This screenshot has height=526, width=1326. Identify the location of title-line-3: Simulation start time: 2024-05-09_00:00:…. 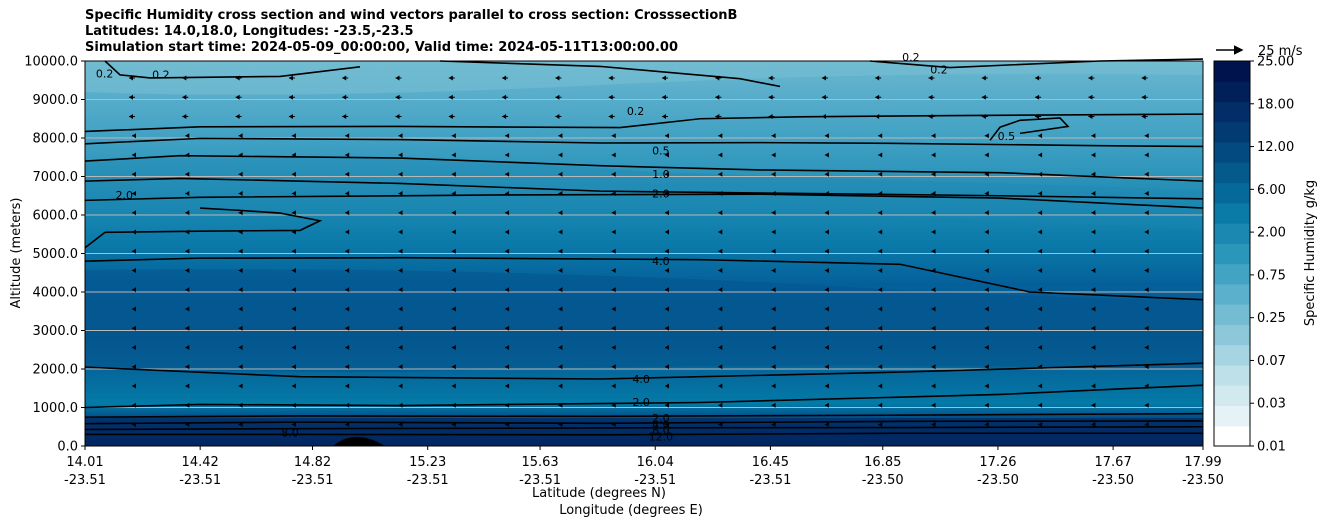
(381, 47).